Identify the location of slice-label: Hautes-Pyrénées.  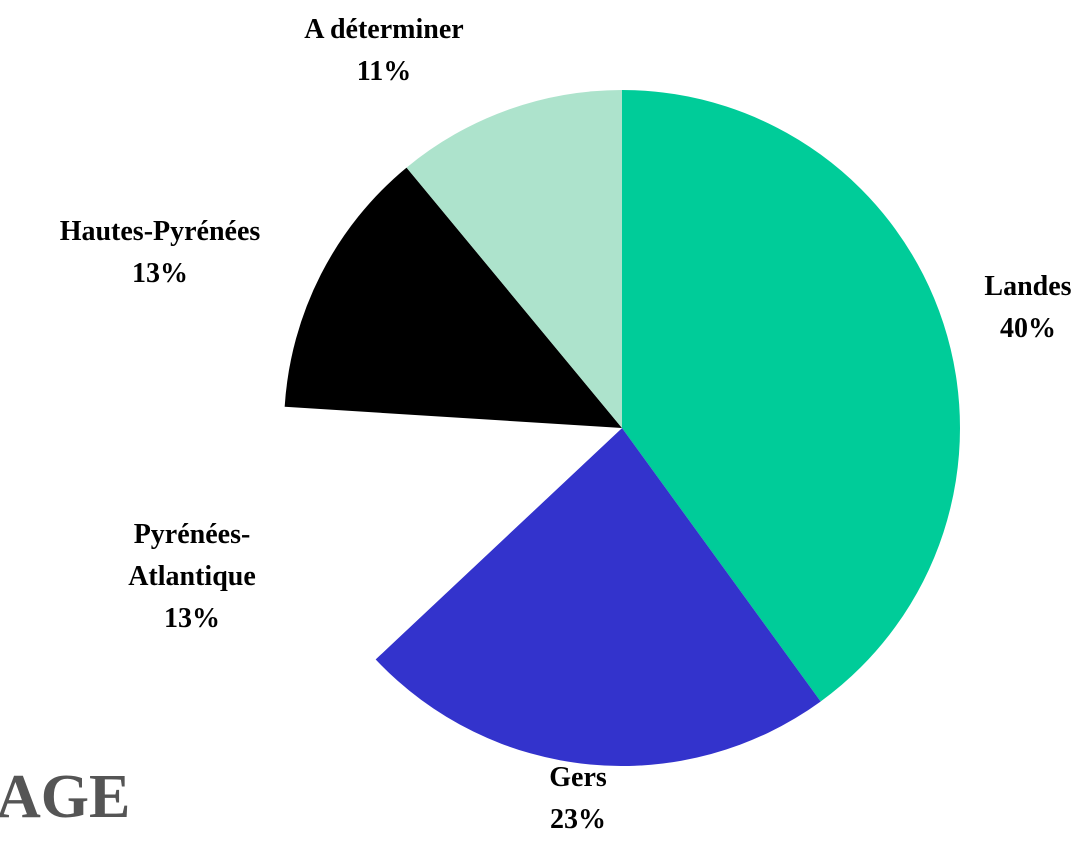
(160, 231).